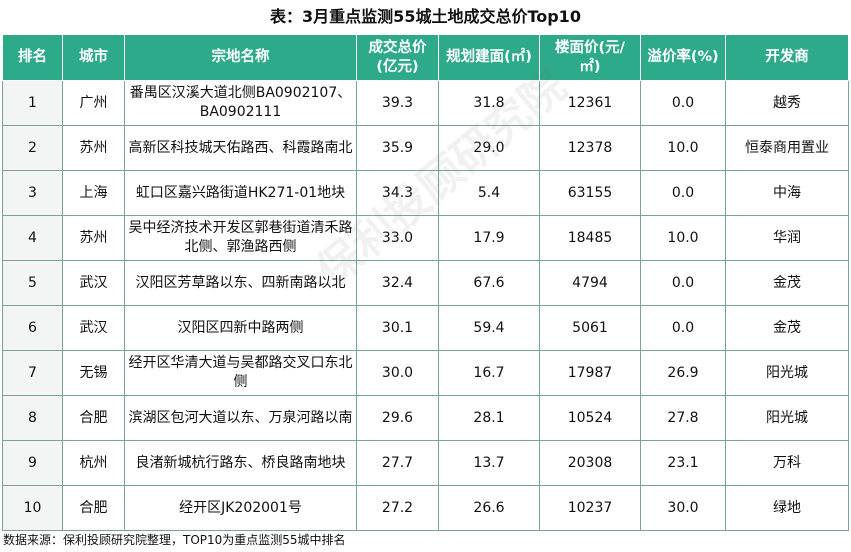 The height and width of the screenshot is (552, 851). I want to click on cell-parcel: 良渚新城杭行路东、桥良路南地块, so click(240, 463).